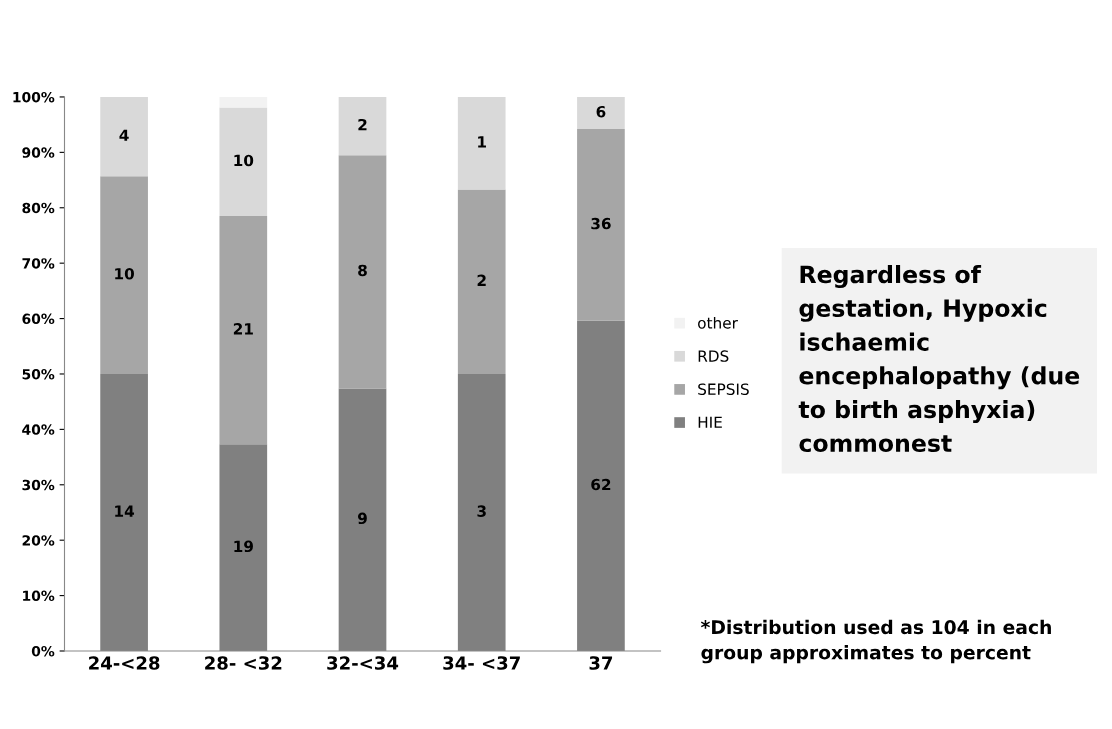 The image size is (1112, 729). Describe the element at coordinates (43, 651) in the screenshot. I see `y-tick-label: 0%` at that location.